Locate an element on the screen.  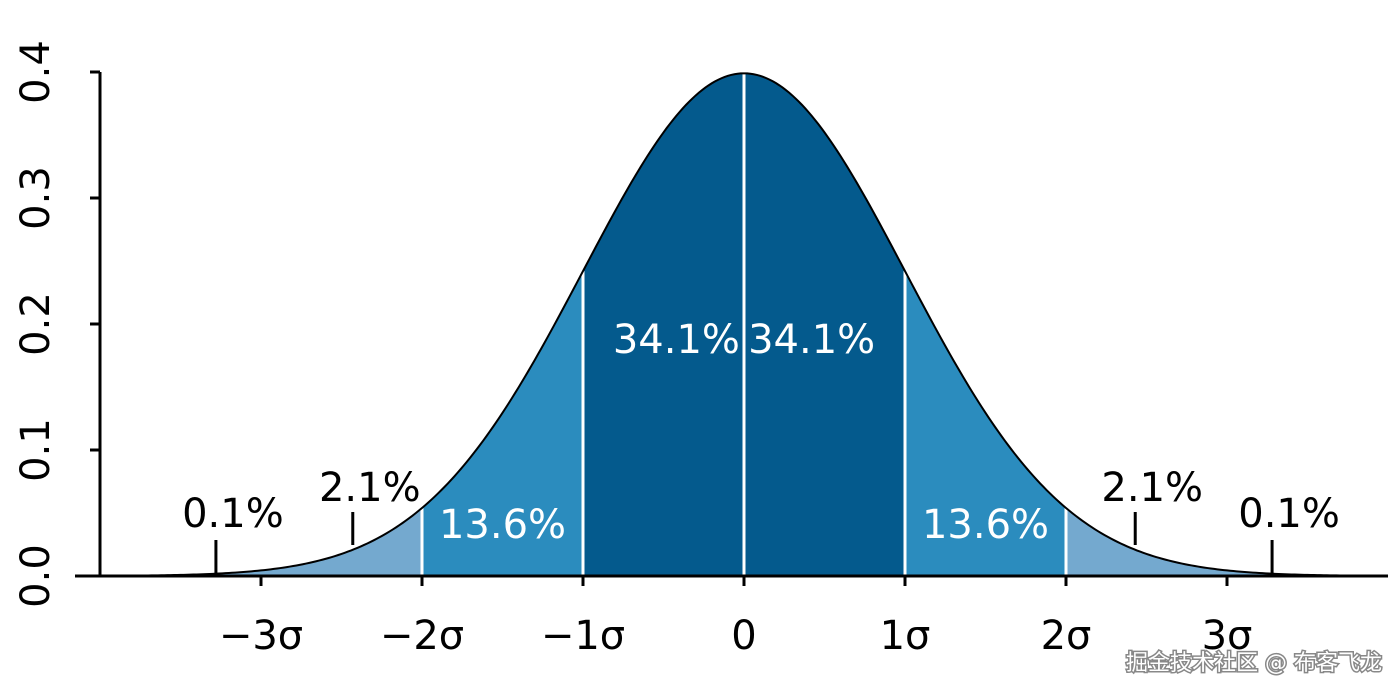
x-tick-label: 3σ is located at coordinates (1227, 636).